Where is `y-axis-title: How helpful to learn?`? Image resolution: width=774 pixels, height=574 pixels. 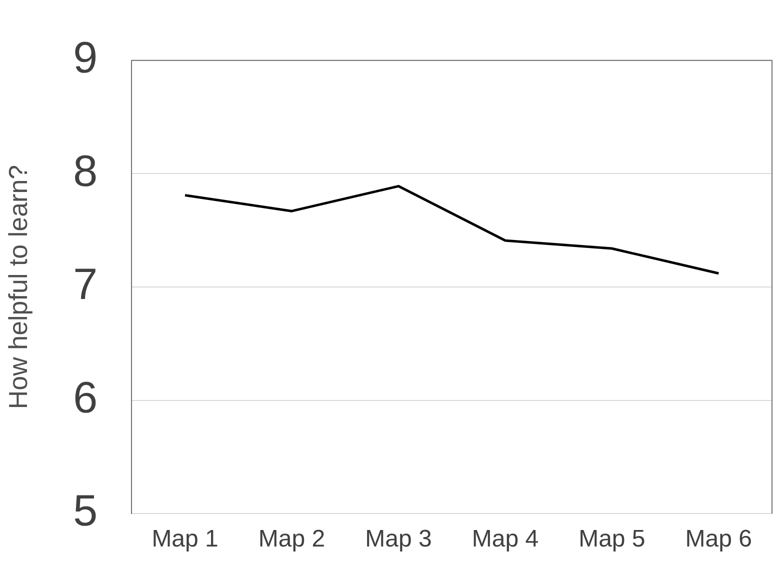 y-axis-title: How helpful to learn? is located at coordinates (17, 287).